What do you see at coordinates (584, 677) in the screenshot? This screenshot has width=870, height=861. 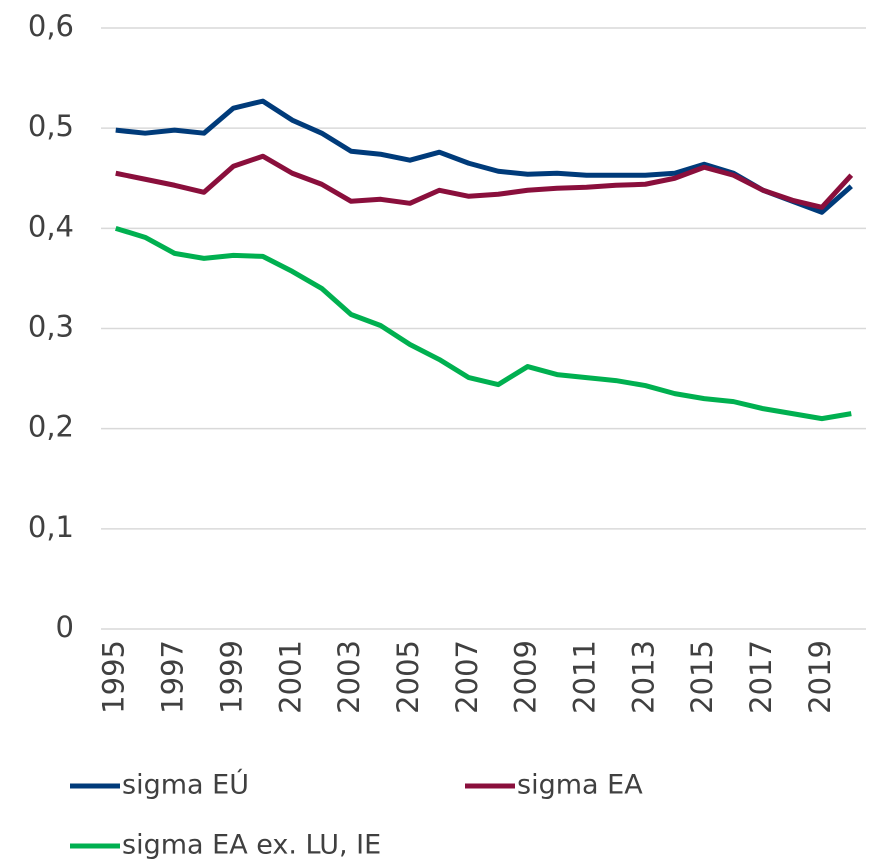 I see `x-tick-label: 2011` at bounding box center [584, 677].